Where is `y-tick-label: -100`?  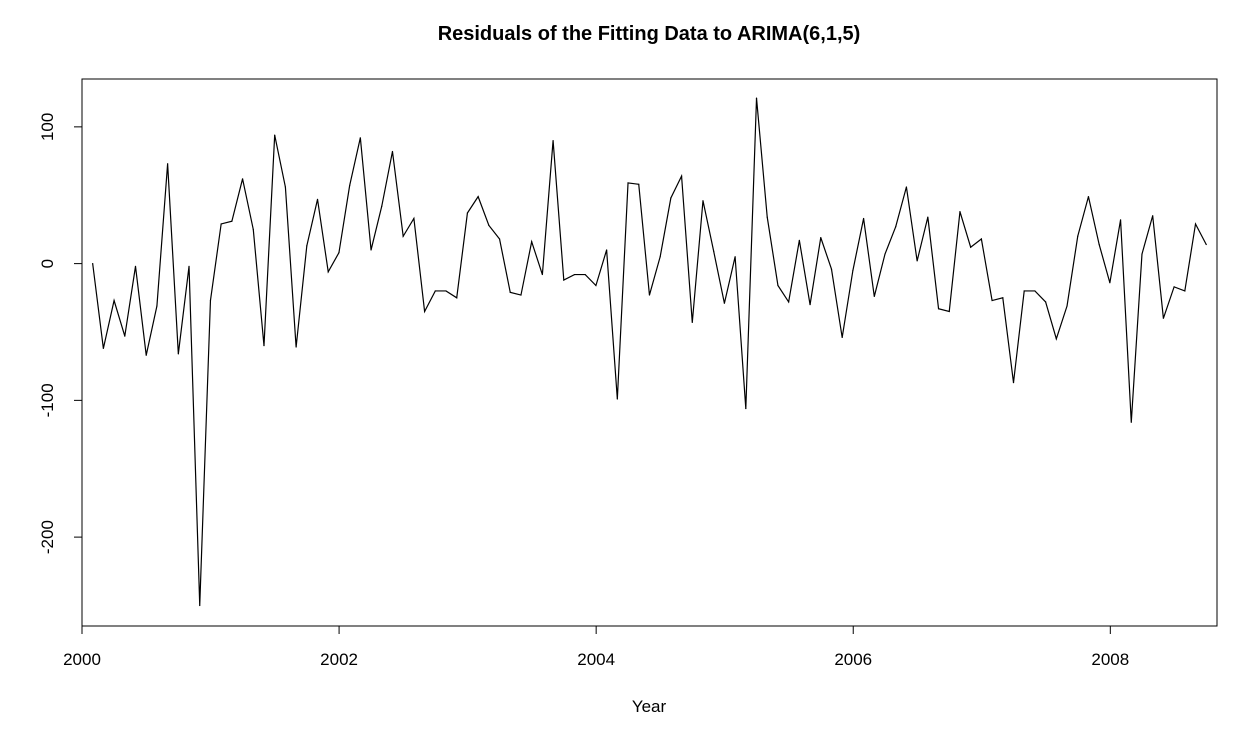
y-tick-label: -100 is located at coordinates (47, 400).